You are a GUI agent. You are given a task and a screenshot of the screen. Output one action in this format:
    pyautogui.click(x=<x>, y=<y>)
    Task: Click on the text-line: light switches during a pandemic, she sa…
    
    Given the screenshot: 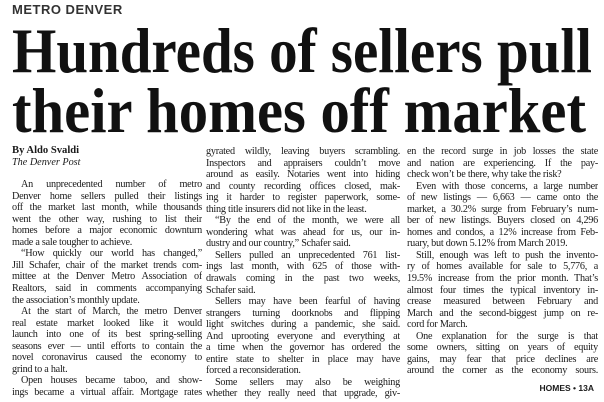 What is the action you would take?
    pyautogui.click(x=303, y=325)
    